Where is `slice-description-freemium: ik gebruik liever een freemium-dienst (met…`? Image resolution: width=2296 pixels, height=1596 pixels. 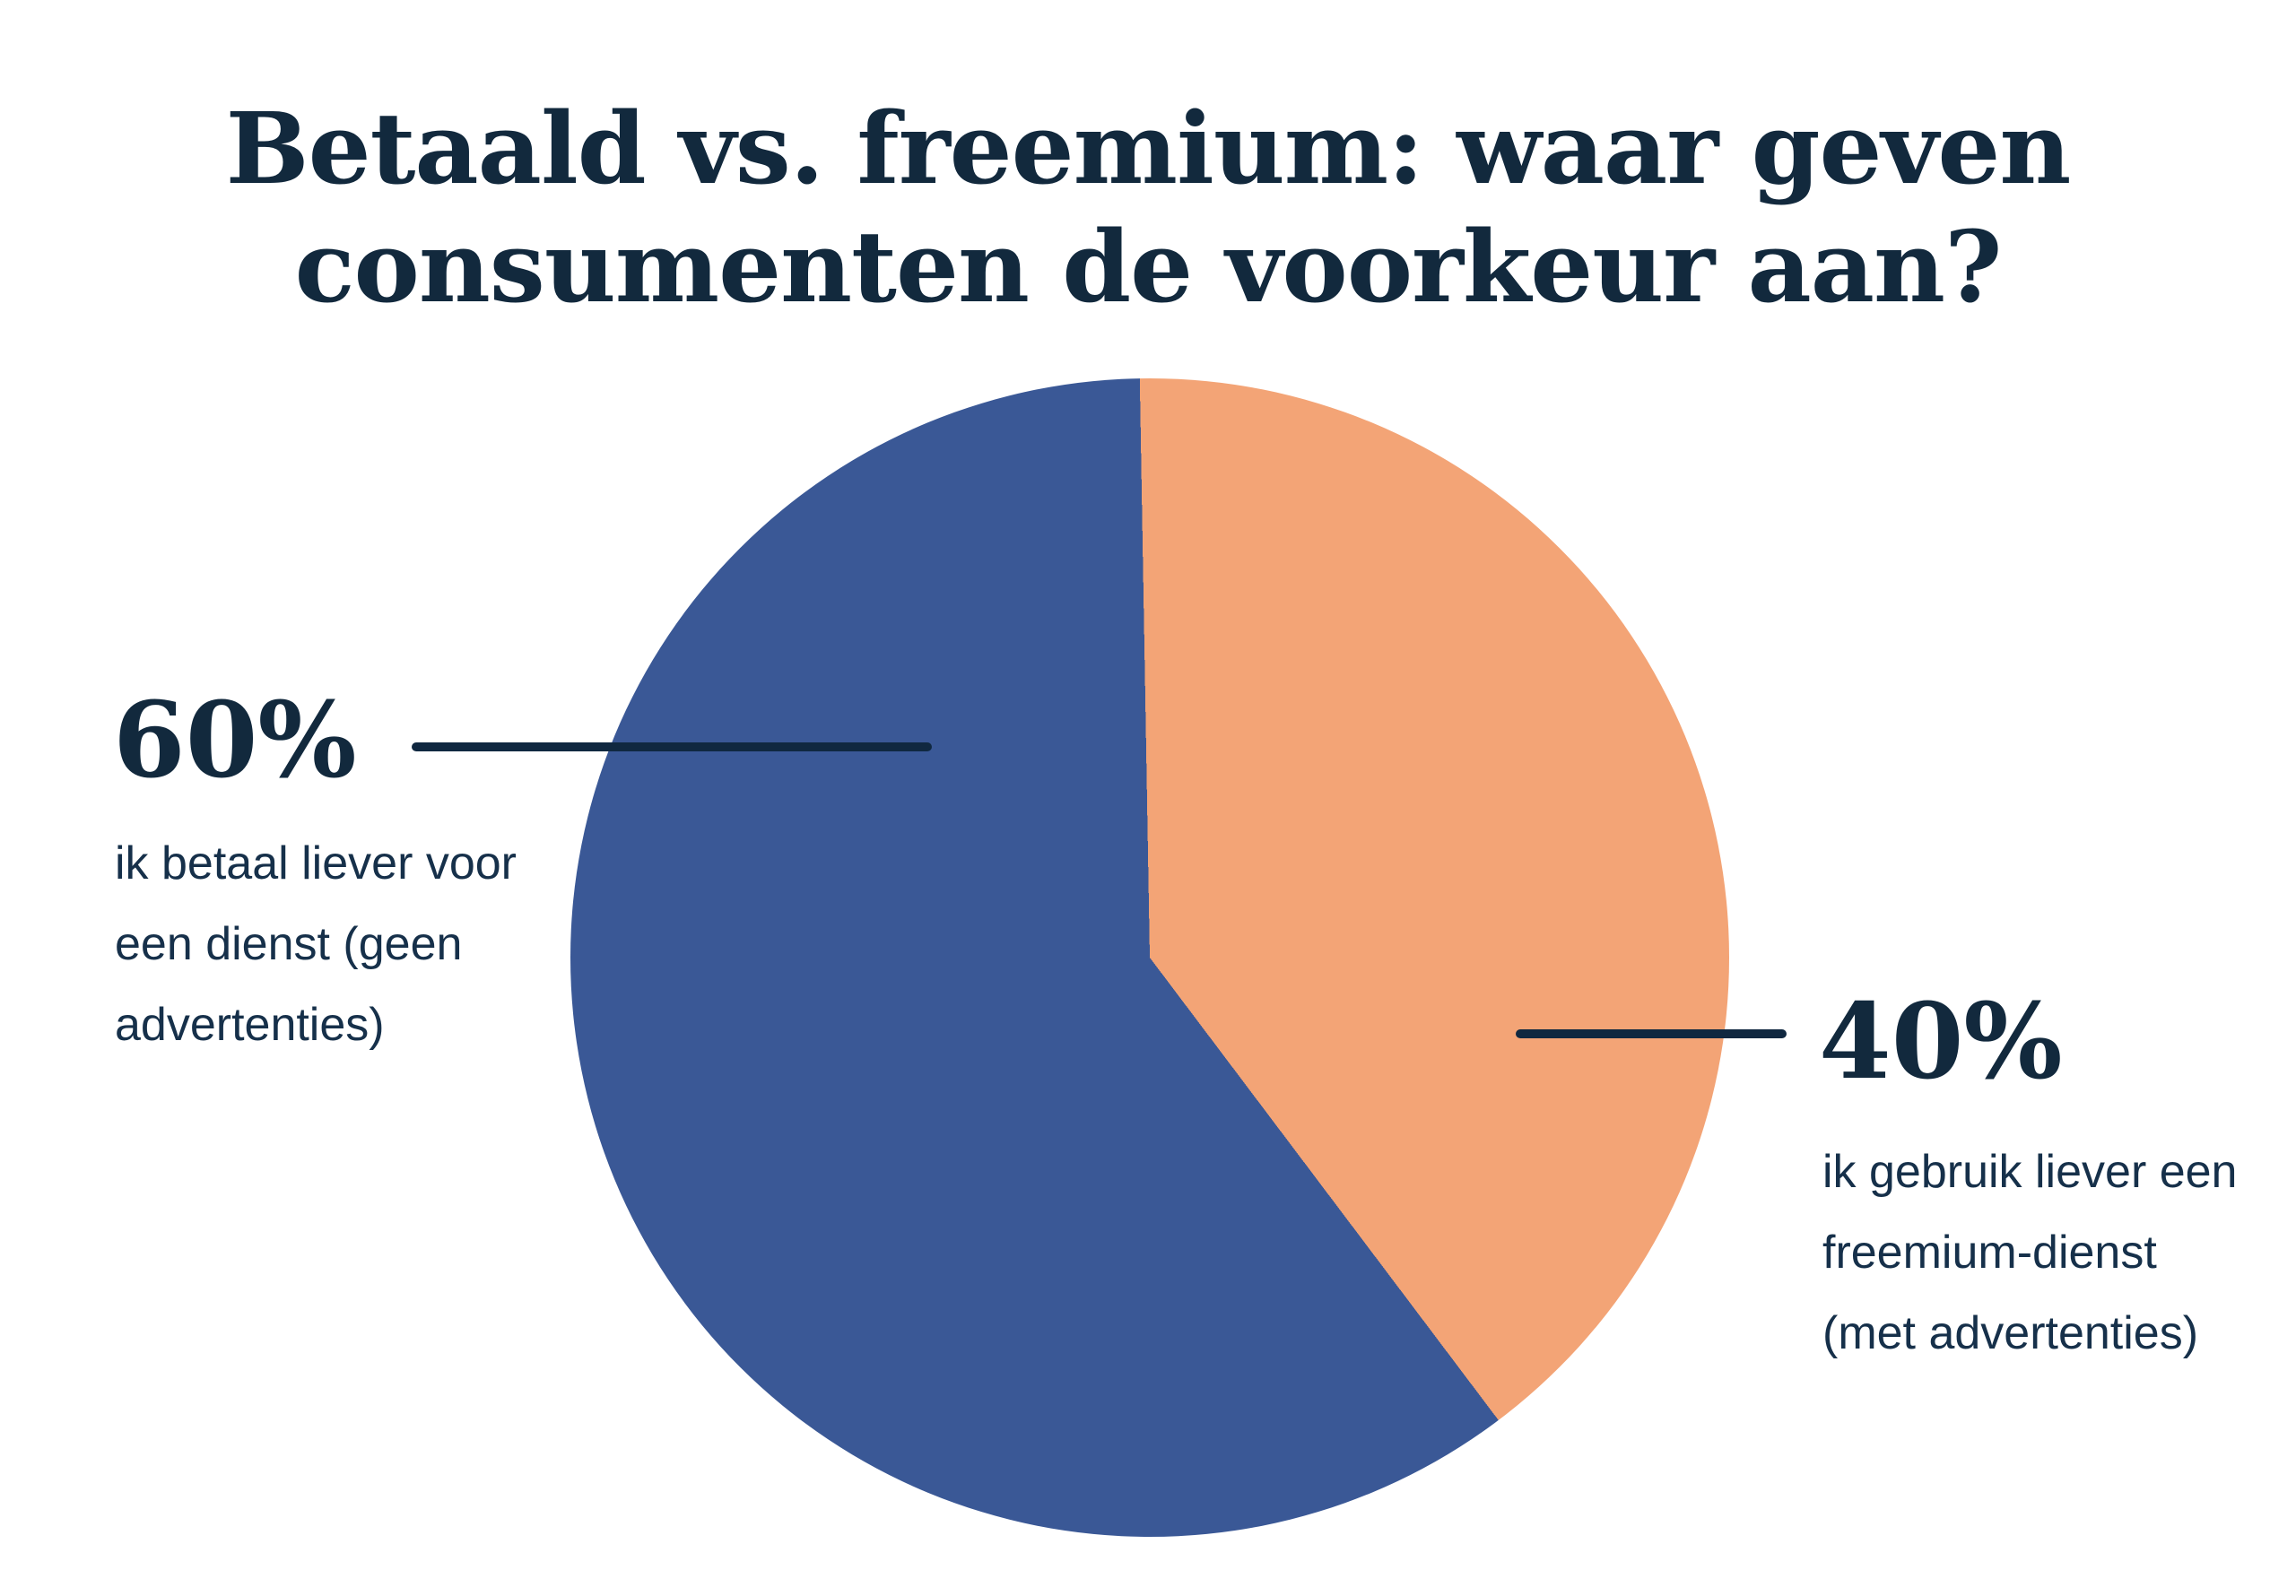
slice-description-freemium: ik gebruik liever een freemium-dienst (met… is located at coordinates (2030, 1252).